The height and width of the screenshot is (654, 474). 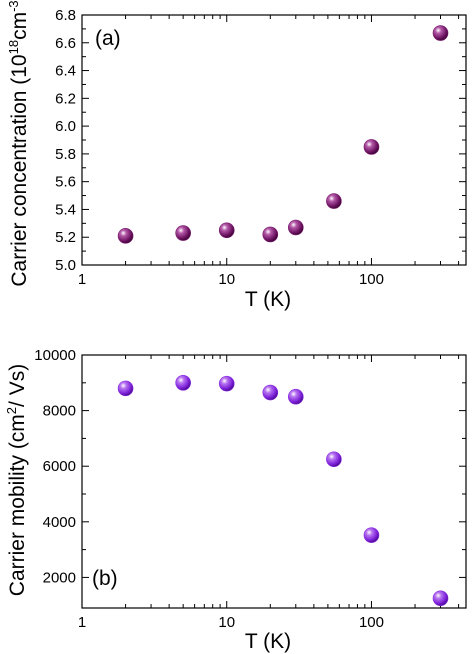 I want to click on panel-b-ylabel: Carrier mobility (cm2/ Vs), so click(x=16, y=480).